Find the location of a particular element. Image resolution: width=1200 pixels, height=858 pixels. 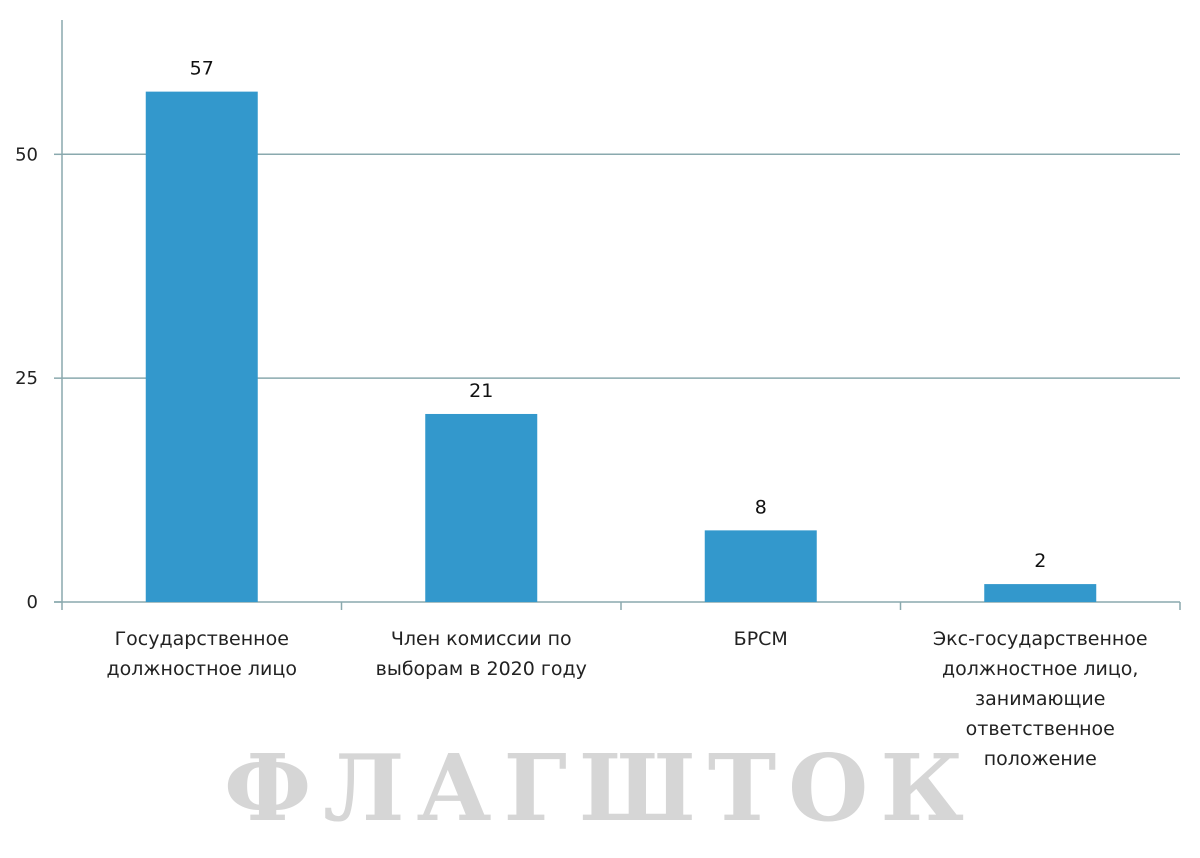

data-label: 2 is located at coordinates (1040, 561).